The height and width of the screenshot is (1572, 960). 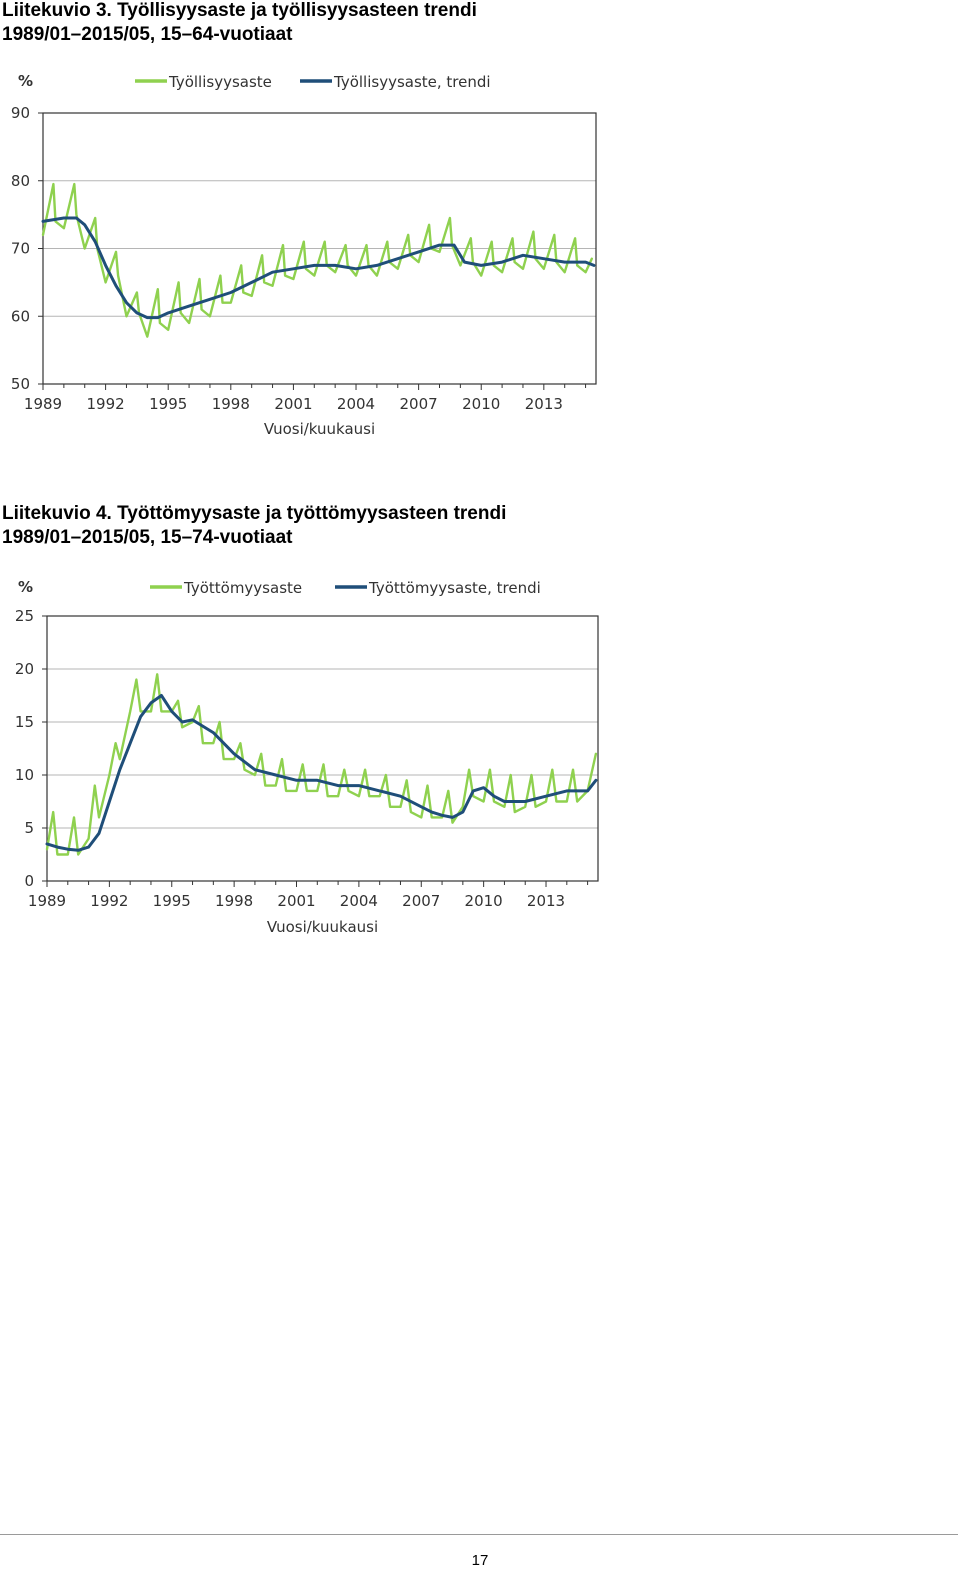 I want to click on legend-label: Työttömyysaste, trendi, so click(x=454, y=588).